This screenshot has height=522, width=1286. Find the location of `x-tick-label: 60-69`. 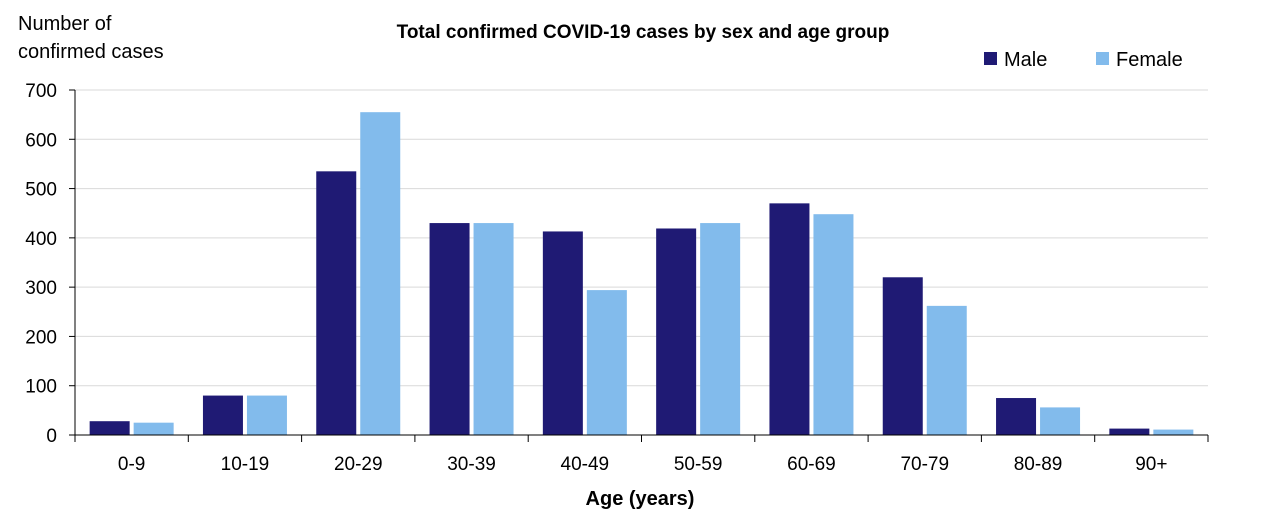

x-tick-label: 60-69 is located at coordinates (811, 464).